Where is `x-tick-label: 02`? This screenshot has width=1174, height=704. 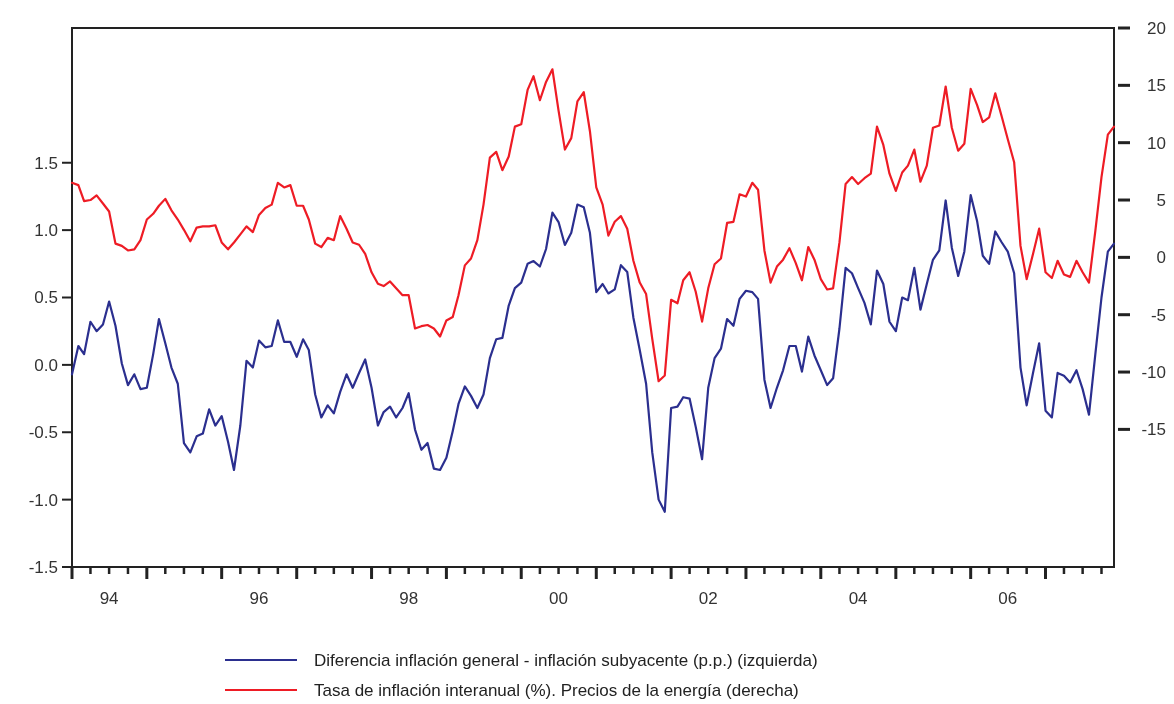
x-tick-label: 02 is located at coordinates (708, 598).